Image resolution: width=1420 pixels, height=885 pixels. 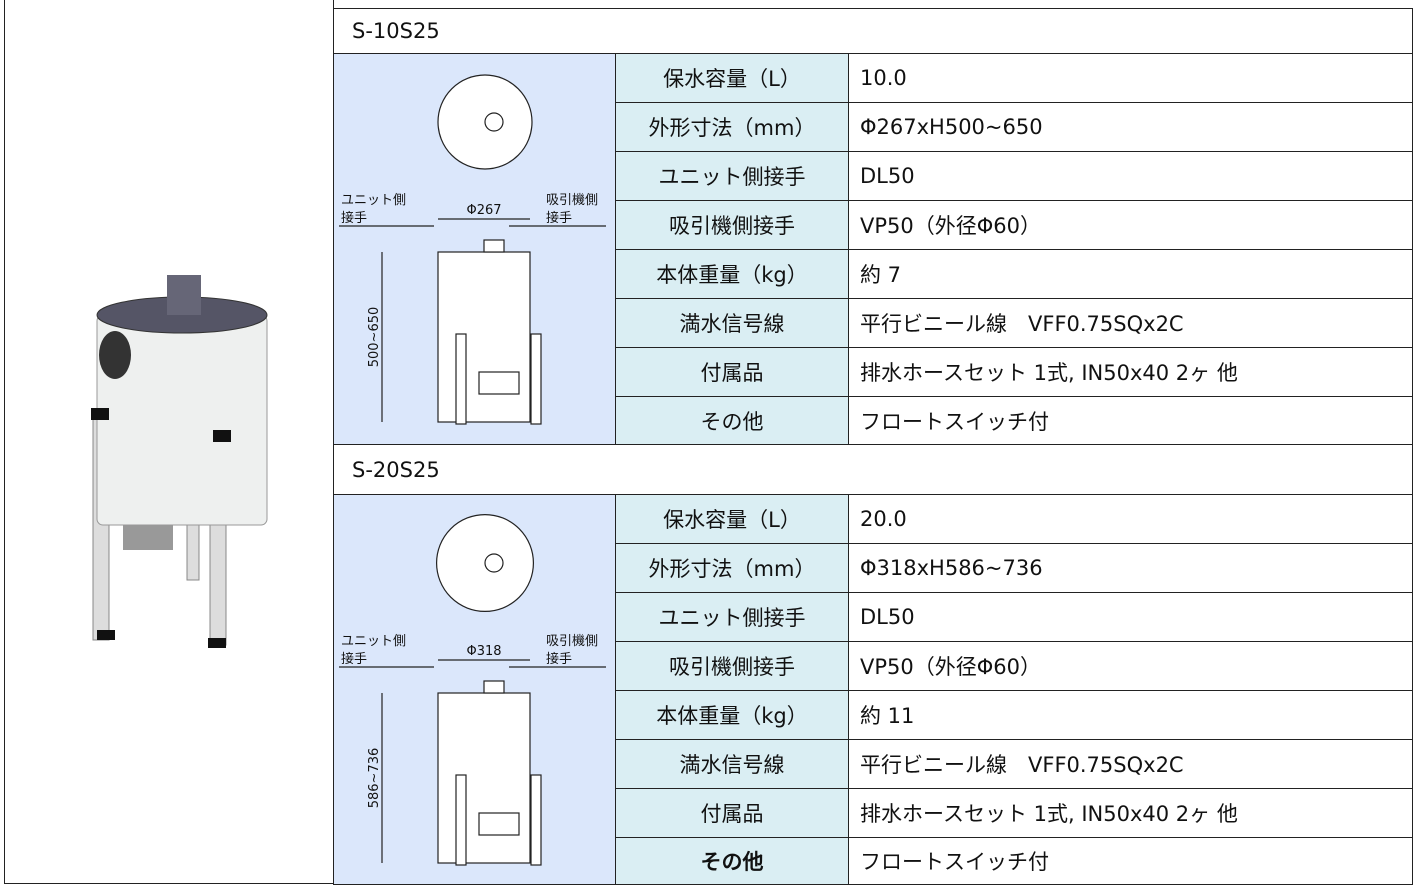 I want to click on outline-drawing: ユニット側接手 吸引機側接手 Φ267 500~650, so click(x=472, y=249).